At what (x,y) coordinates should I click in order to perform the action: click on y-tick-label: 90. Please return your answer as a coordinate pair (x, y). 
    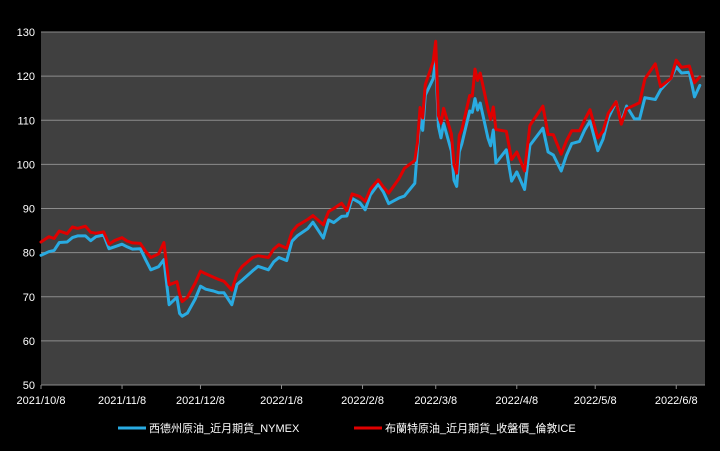
    Looking at the image, I should click on (29, 210).